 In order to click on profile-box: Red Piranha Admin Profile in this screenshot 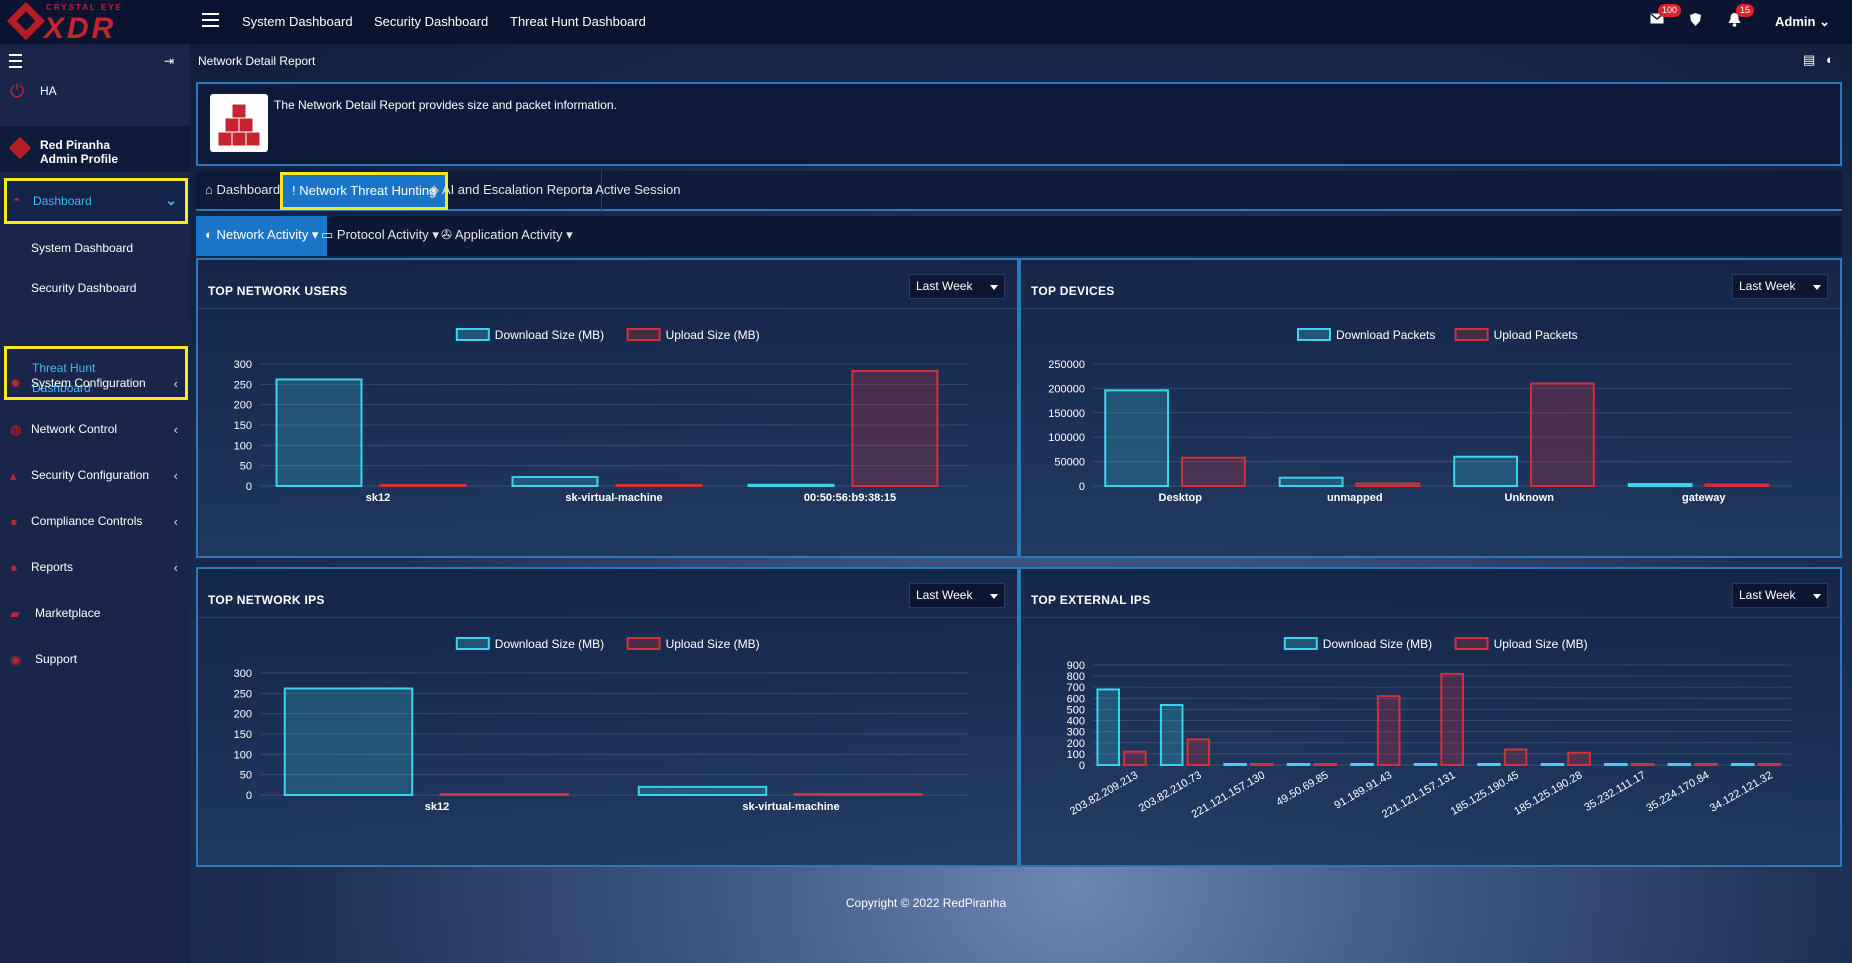, I will do `click(95, 149)`.